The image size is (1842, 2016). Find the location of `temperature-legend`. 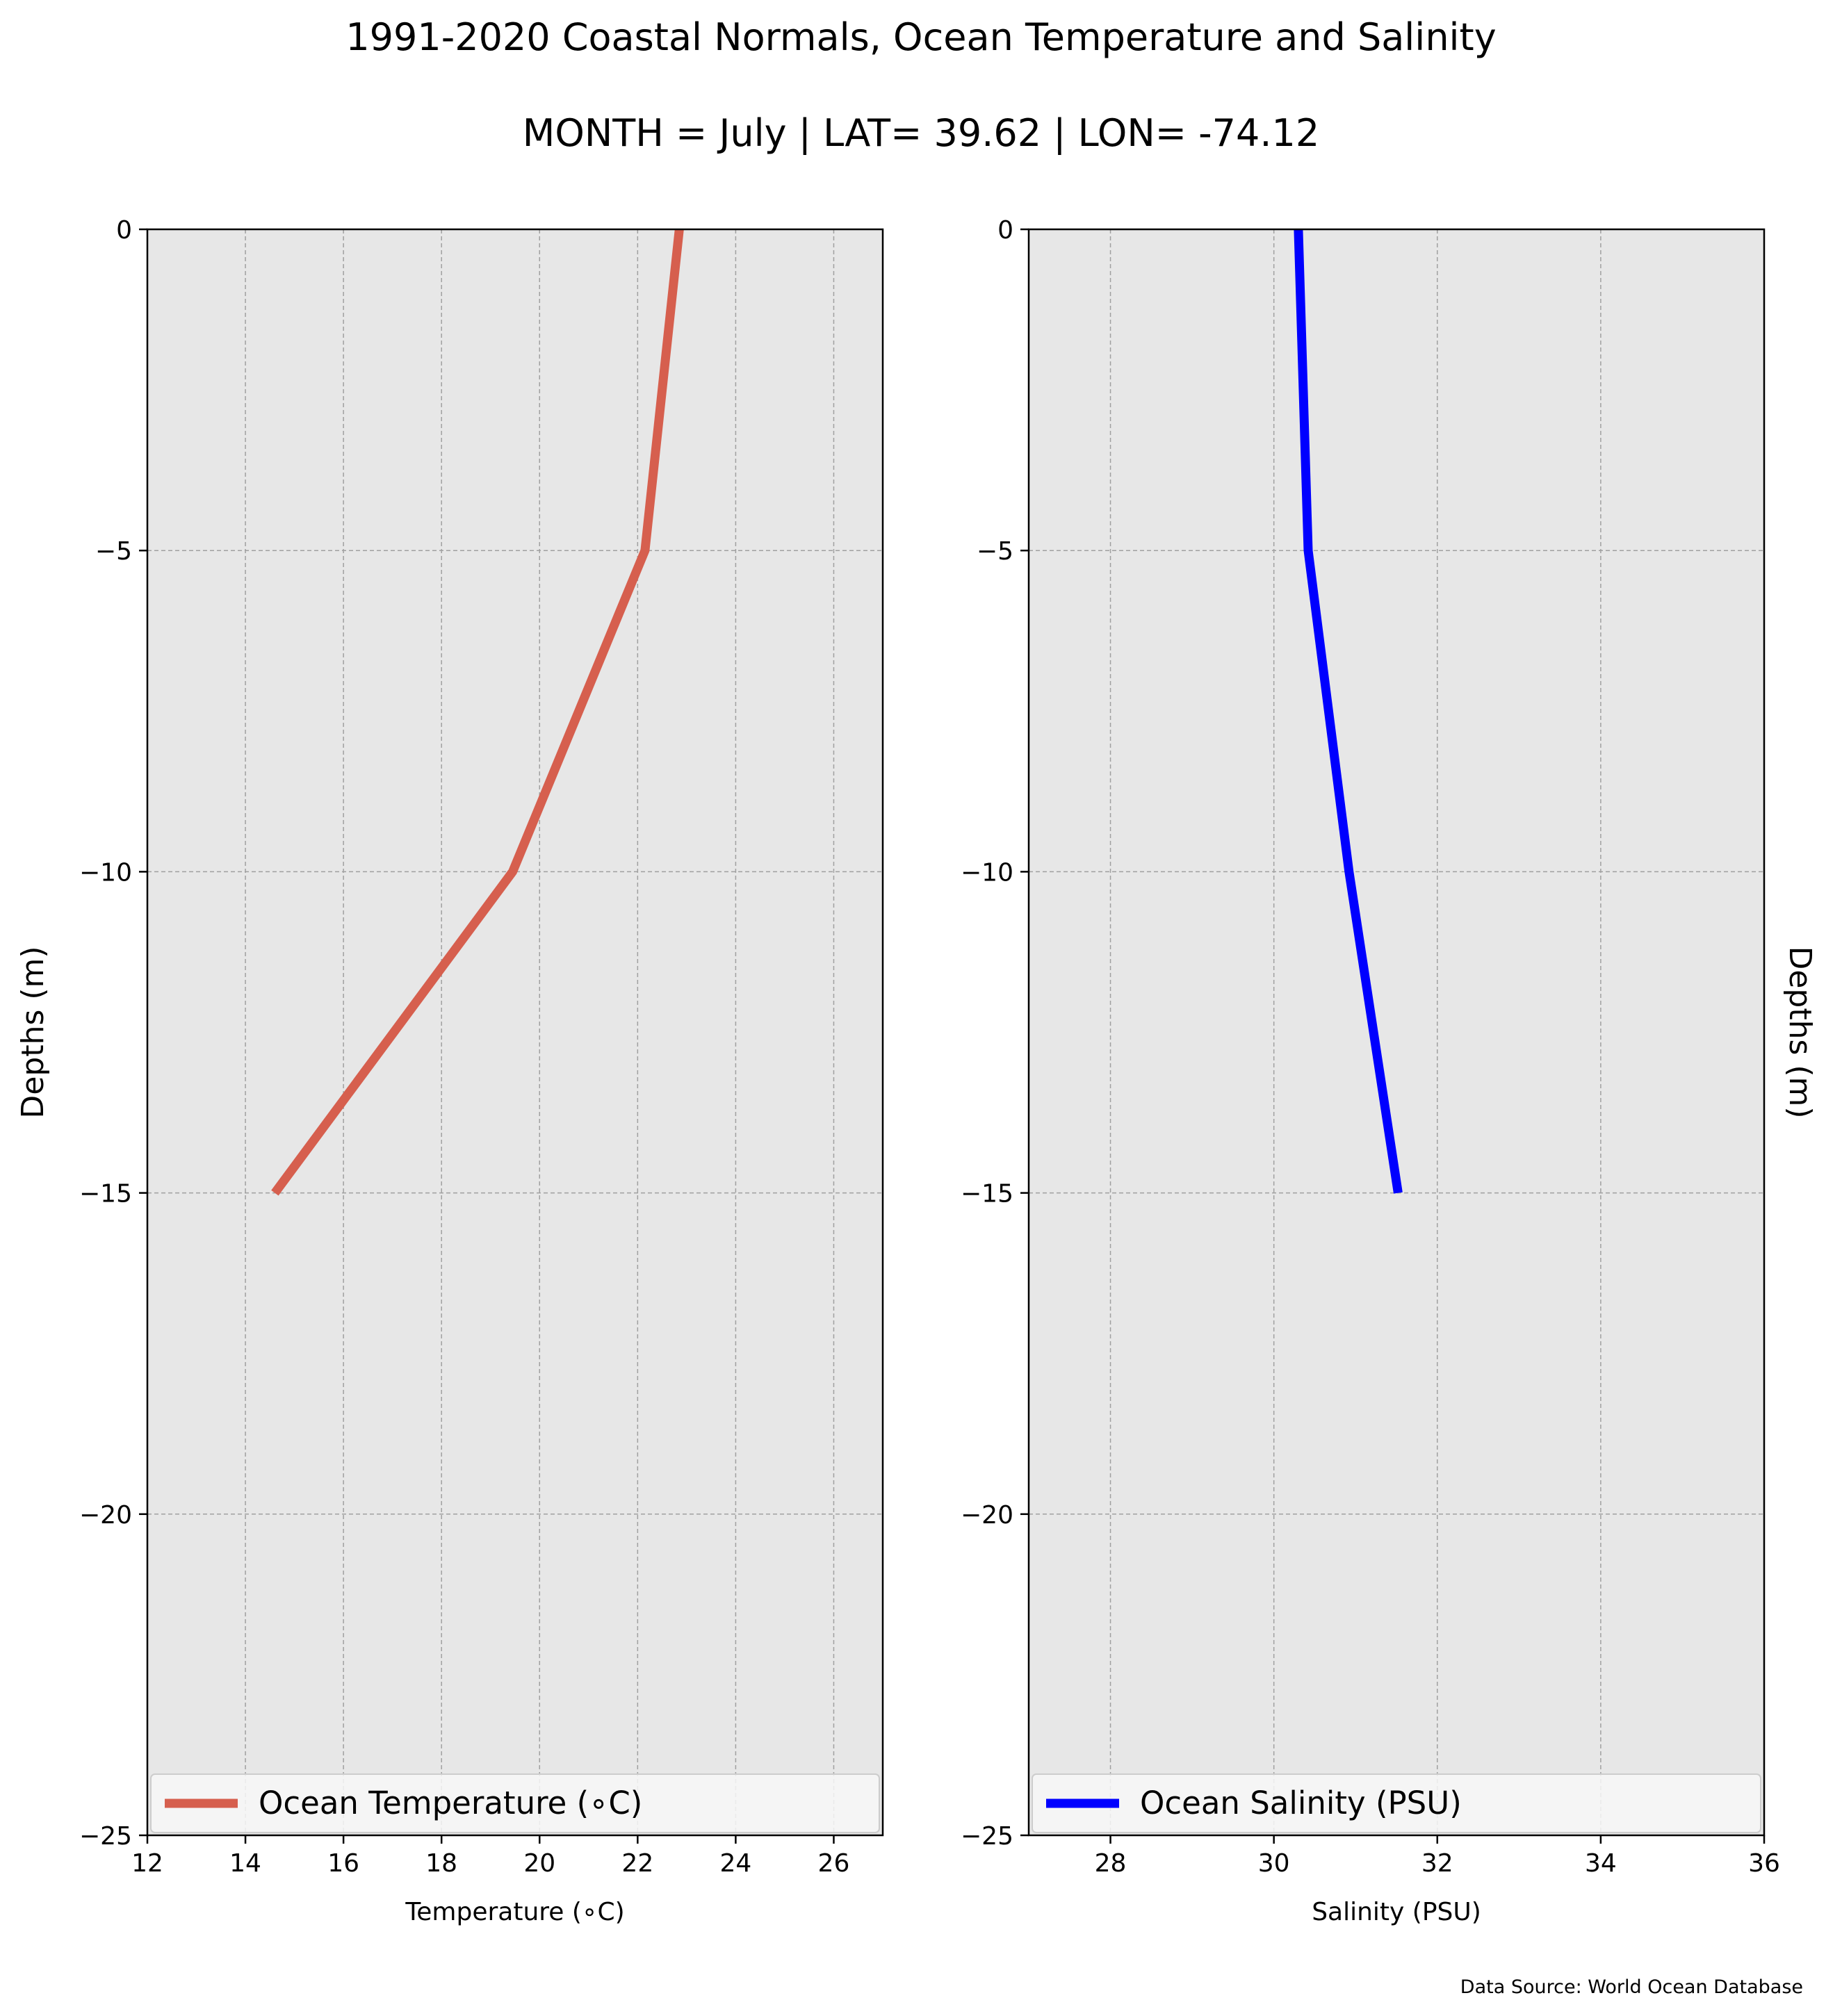

temperature-legend is located at coordinates (515, 1803).